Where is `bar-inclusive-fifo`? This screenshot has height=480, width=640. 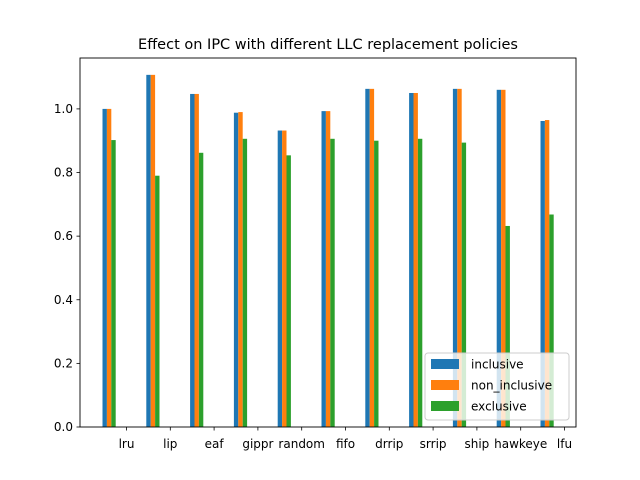
bar-inclusive-fifo is located at coordinates (323, 269).